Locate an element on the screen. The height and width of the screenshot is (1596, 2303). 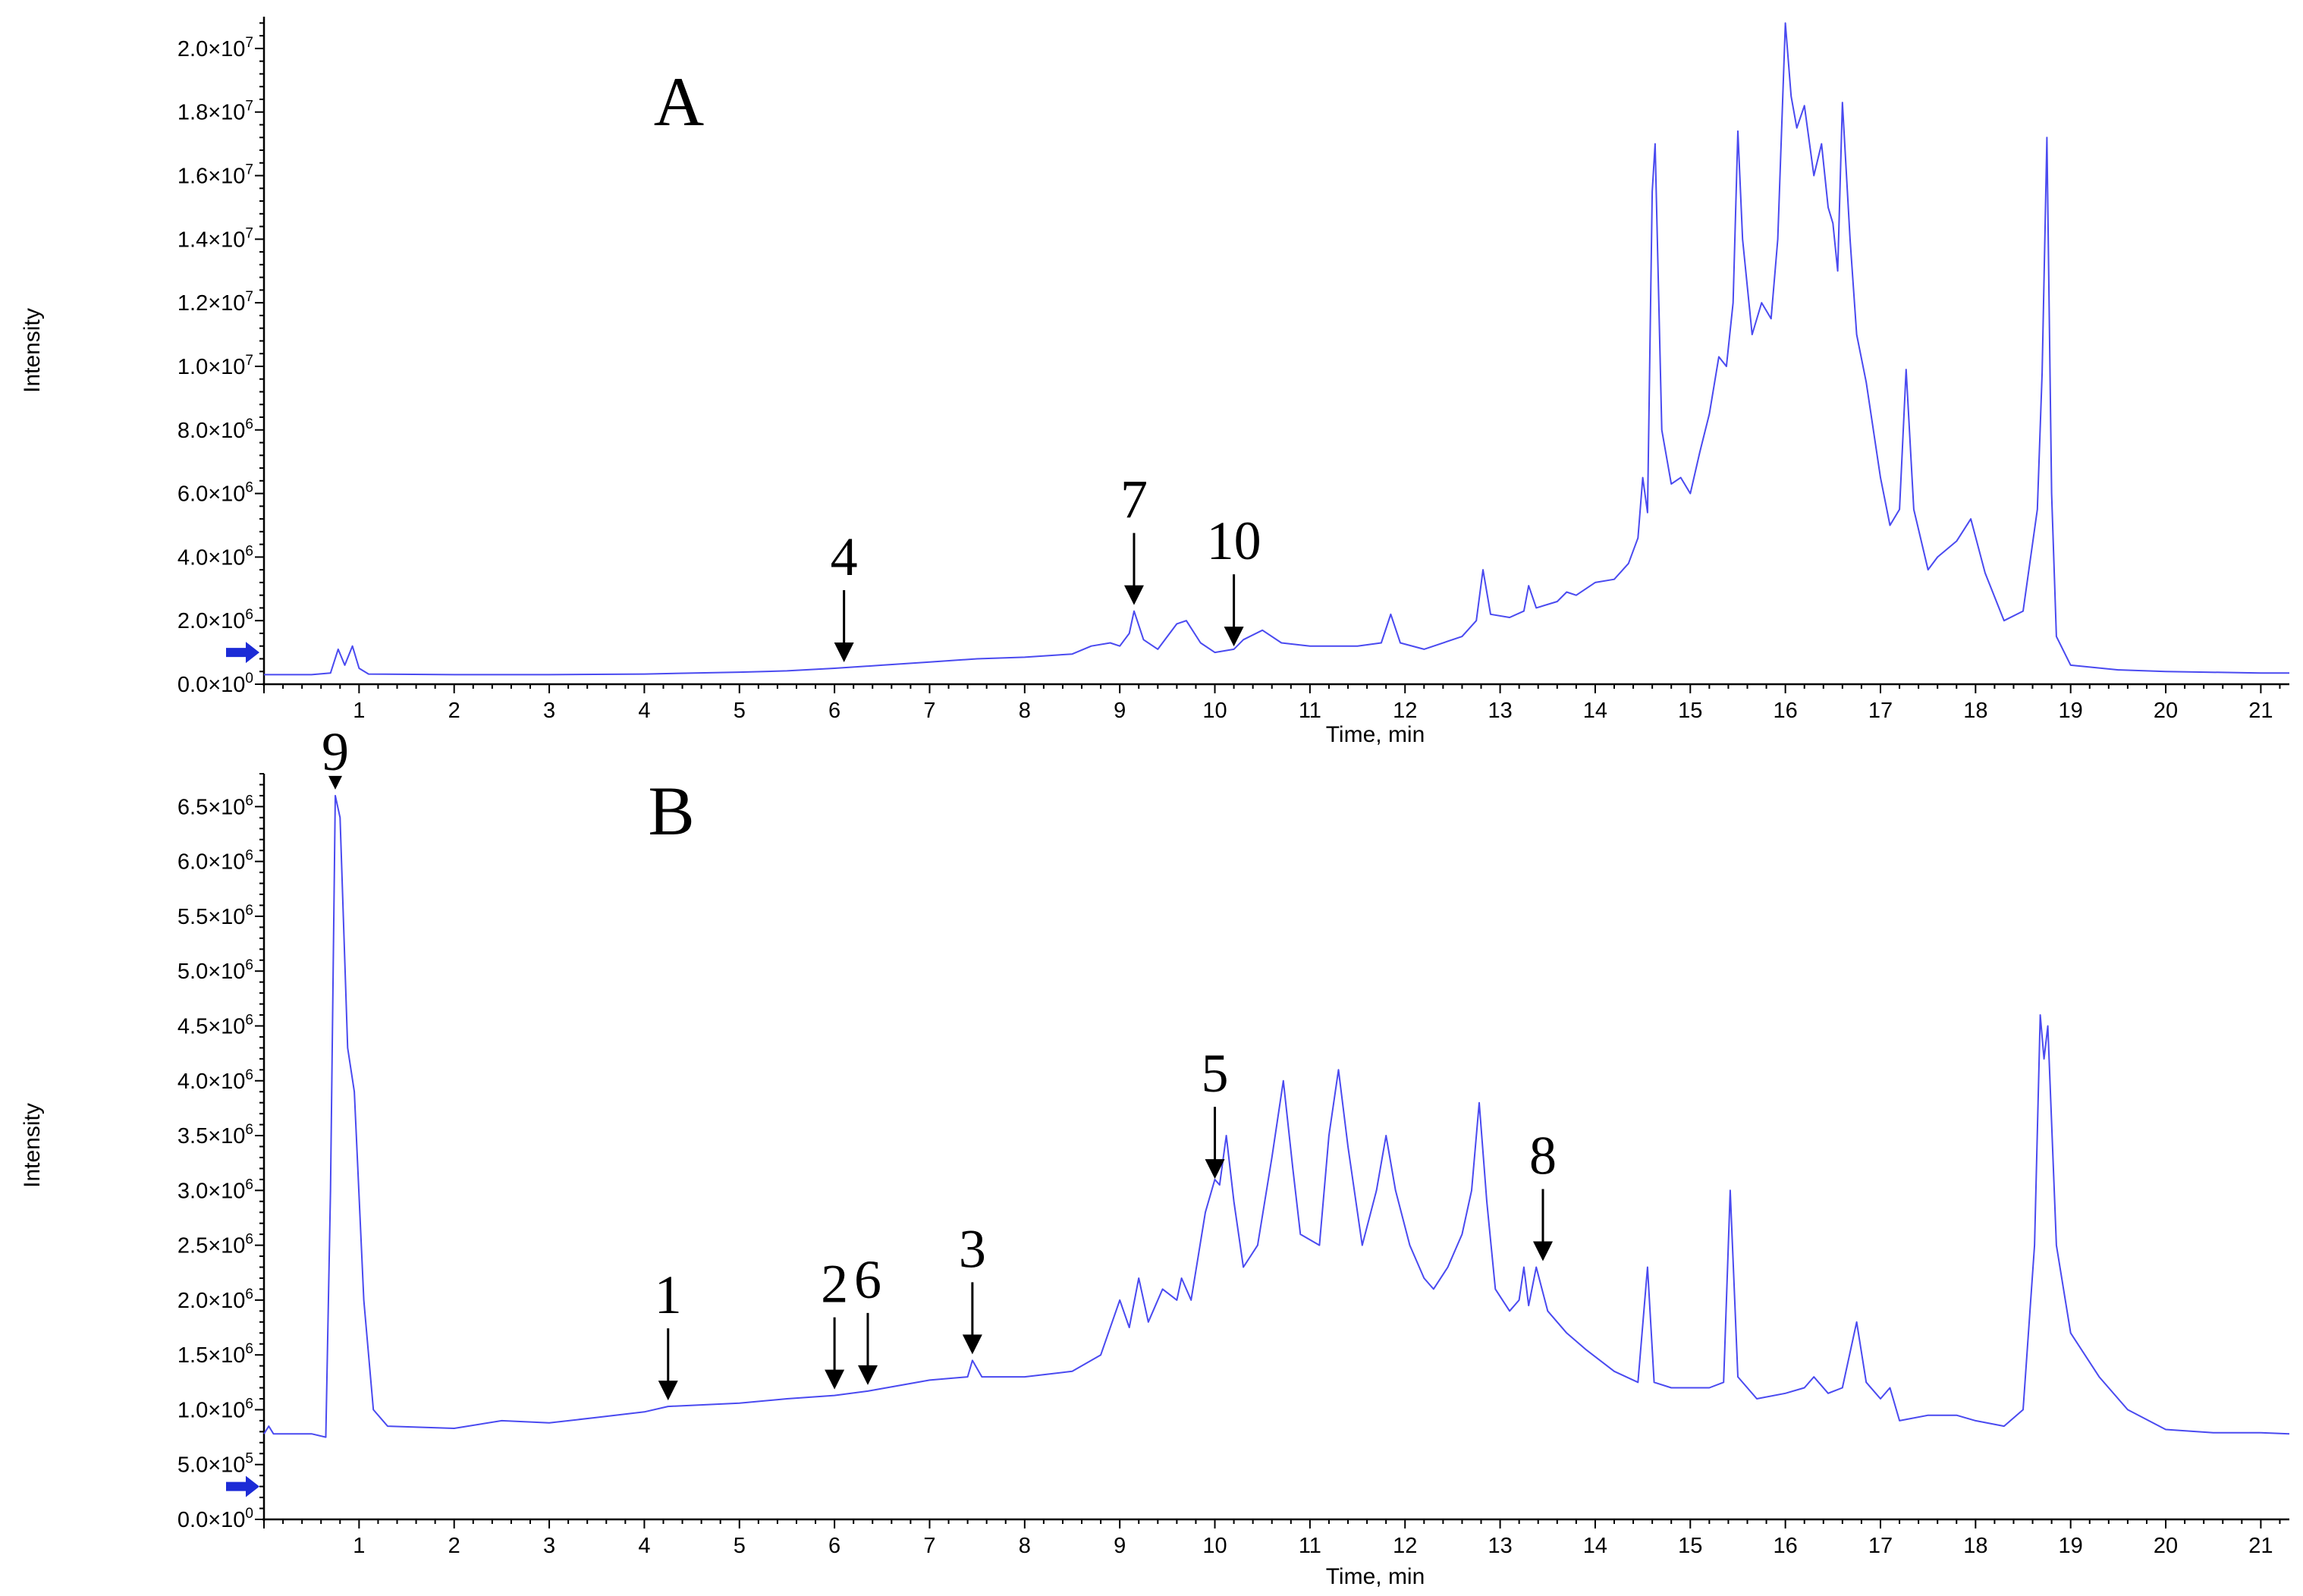
panel-b-x-tick-label: 2 is located at coordinates (454, 1546).